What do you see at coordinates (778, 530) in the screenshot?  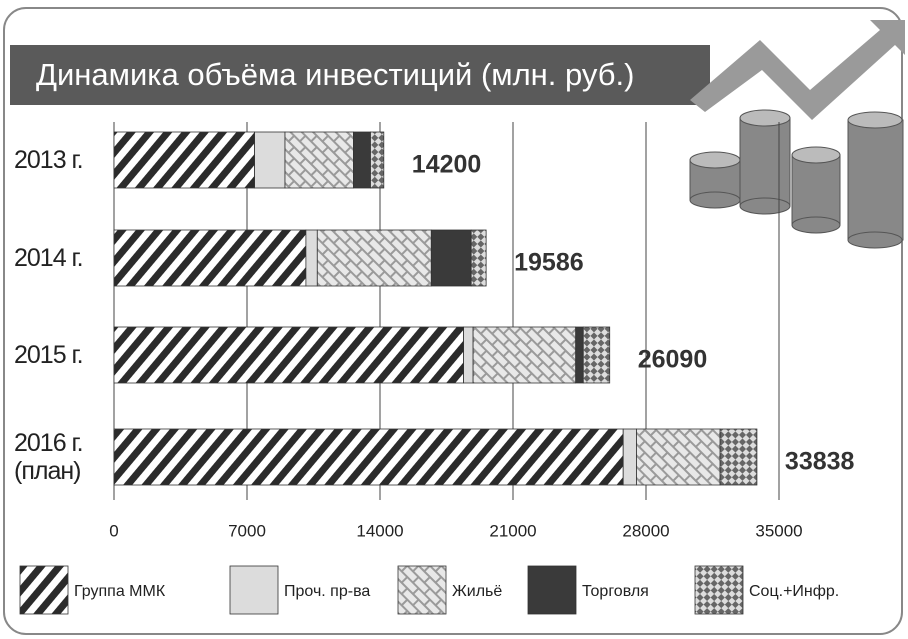 I see `x-tick-label: 35000` at bounding box center [778, 530].